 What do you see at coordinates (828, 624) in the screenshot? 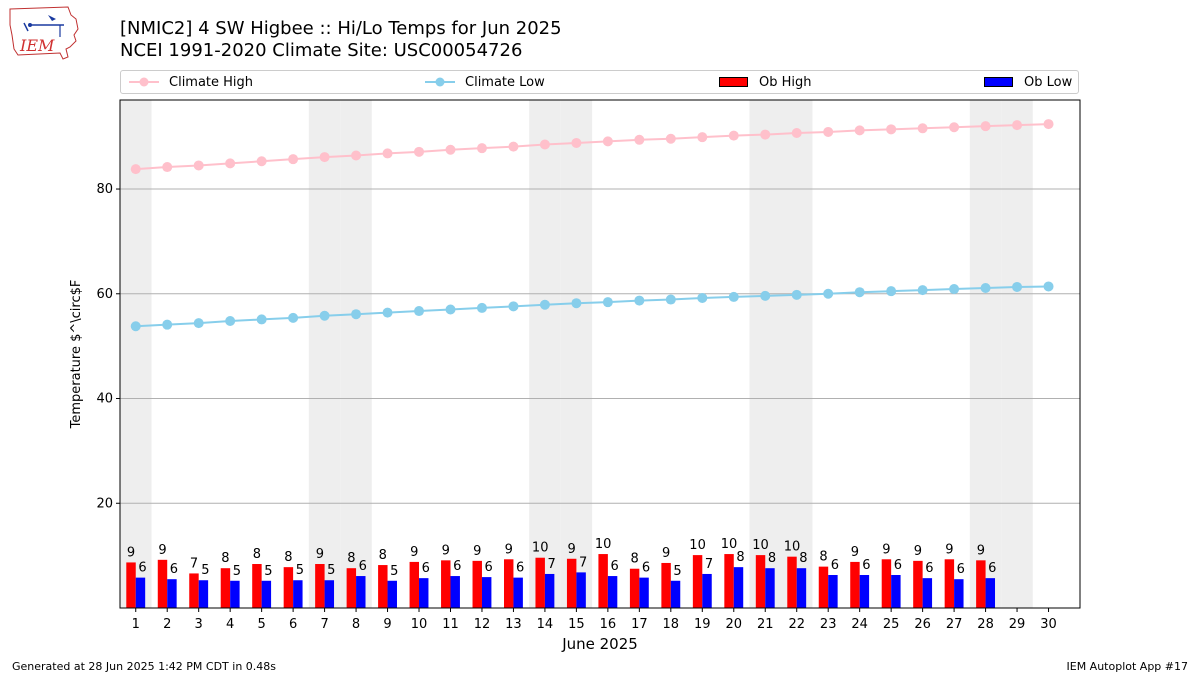
I see `x-tick-label: 23` at bounding box center [828, 624].